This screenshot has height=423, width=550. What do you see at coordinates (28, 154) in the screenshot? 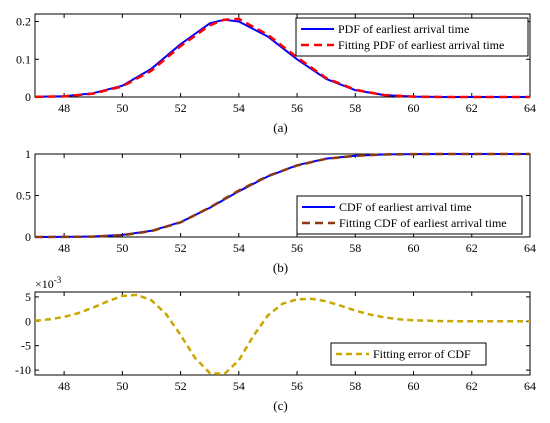
I see `y-tick-label: 1` at bounding box center [28, 154].